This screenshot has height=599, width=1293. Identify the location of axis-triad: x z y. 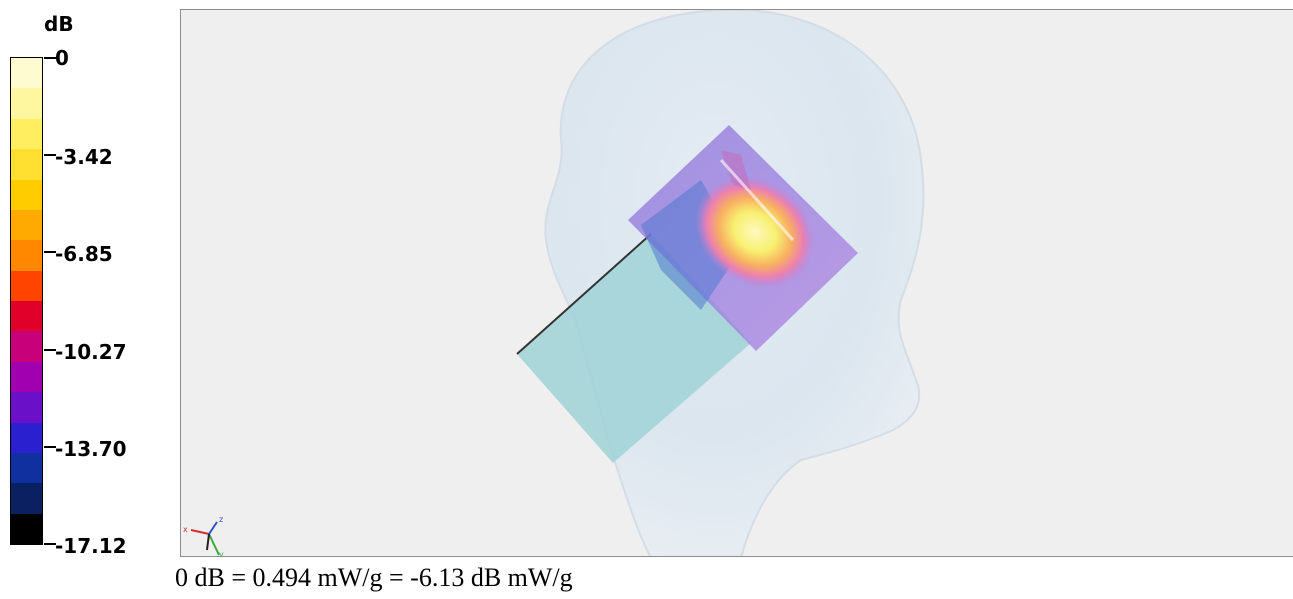
(203, 536).